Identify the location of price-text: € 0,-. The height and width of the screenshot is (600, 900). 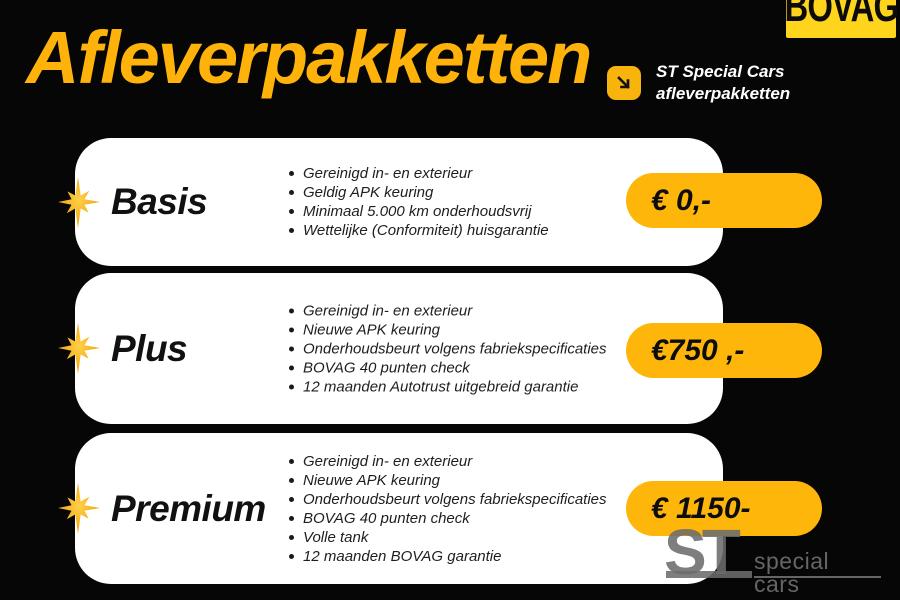
(681, 200).